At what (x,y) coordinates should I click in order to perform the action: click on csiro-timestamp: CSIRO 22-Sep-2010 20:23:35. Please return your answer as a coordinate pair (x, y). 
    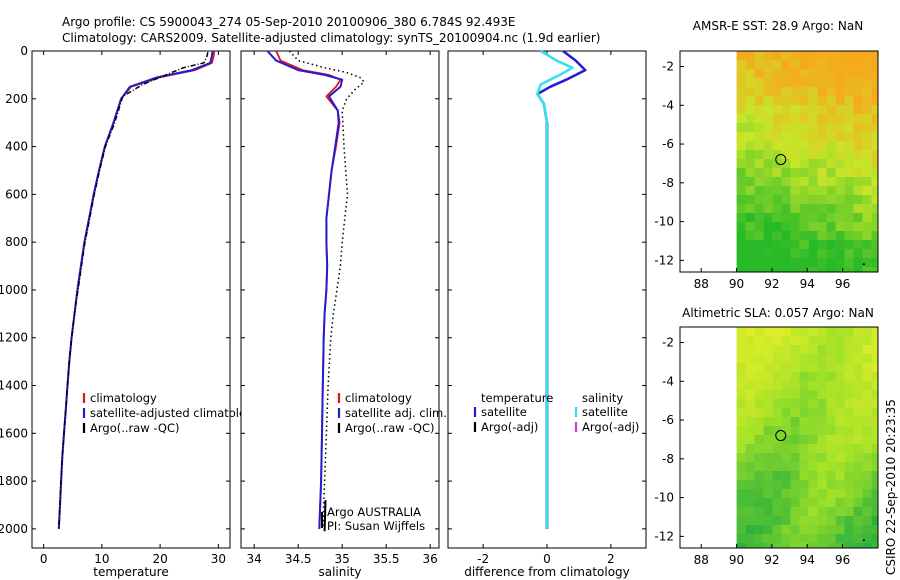
    Looking at the image, I should click on (891, 487).